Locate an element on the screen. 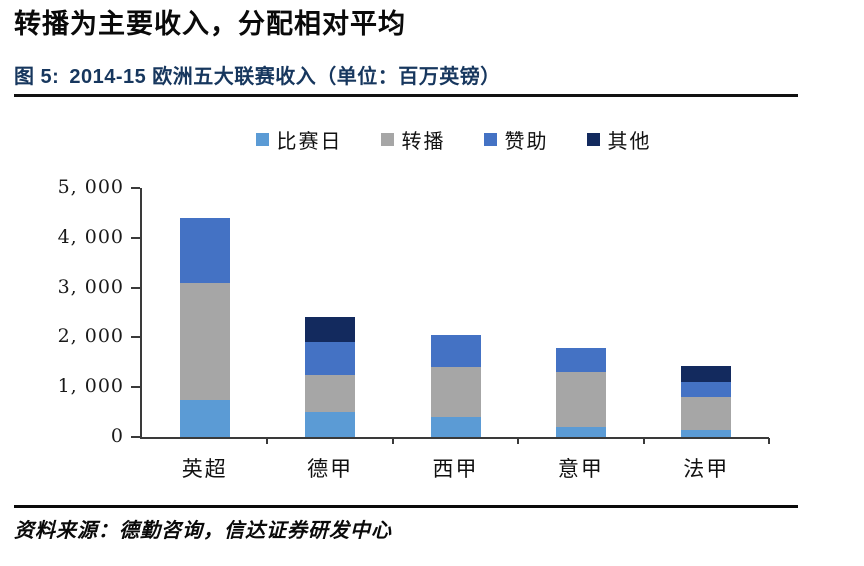 Image resolution: width=864 pixels, height=566 pixels. x-axis-label: 英超 is located at coordinates (204, 469).